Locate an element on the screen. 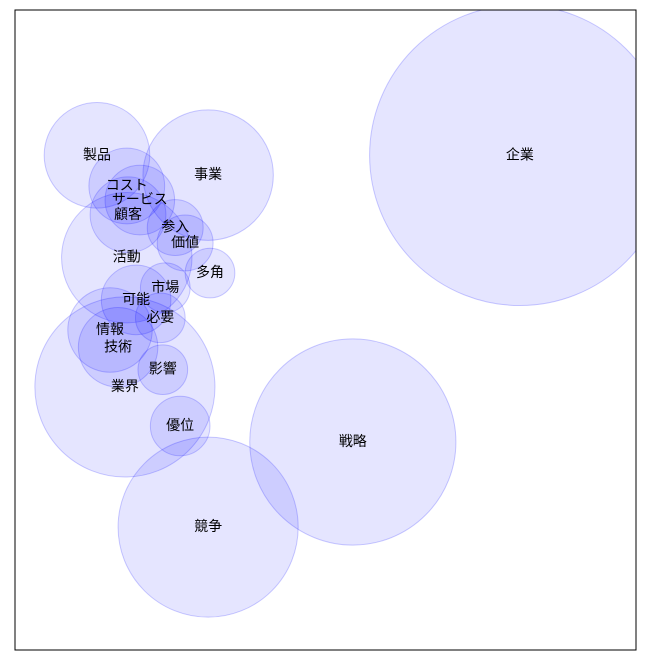 This screenshot has height=660, width=660. bubble-label: 価値 is located at coordinates (185, 243).